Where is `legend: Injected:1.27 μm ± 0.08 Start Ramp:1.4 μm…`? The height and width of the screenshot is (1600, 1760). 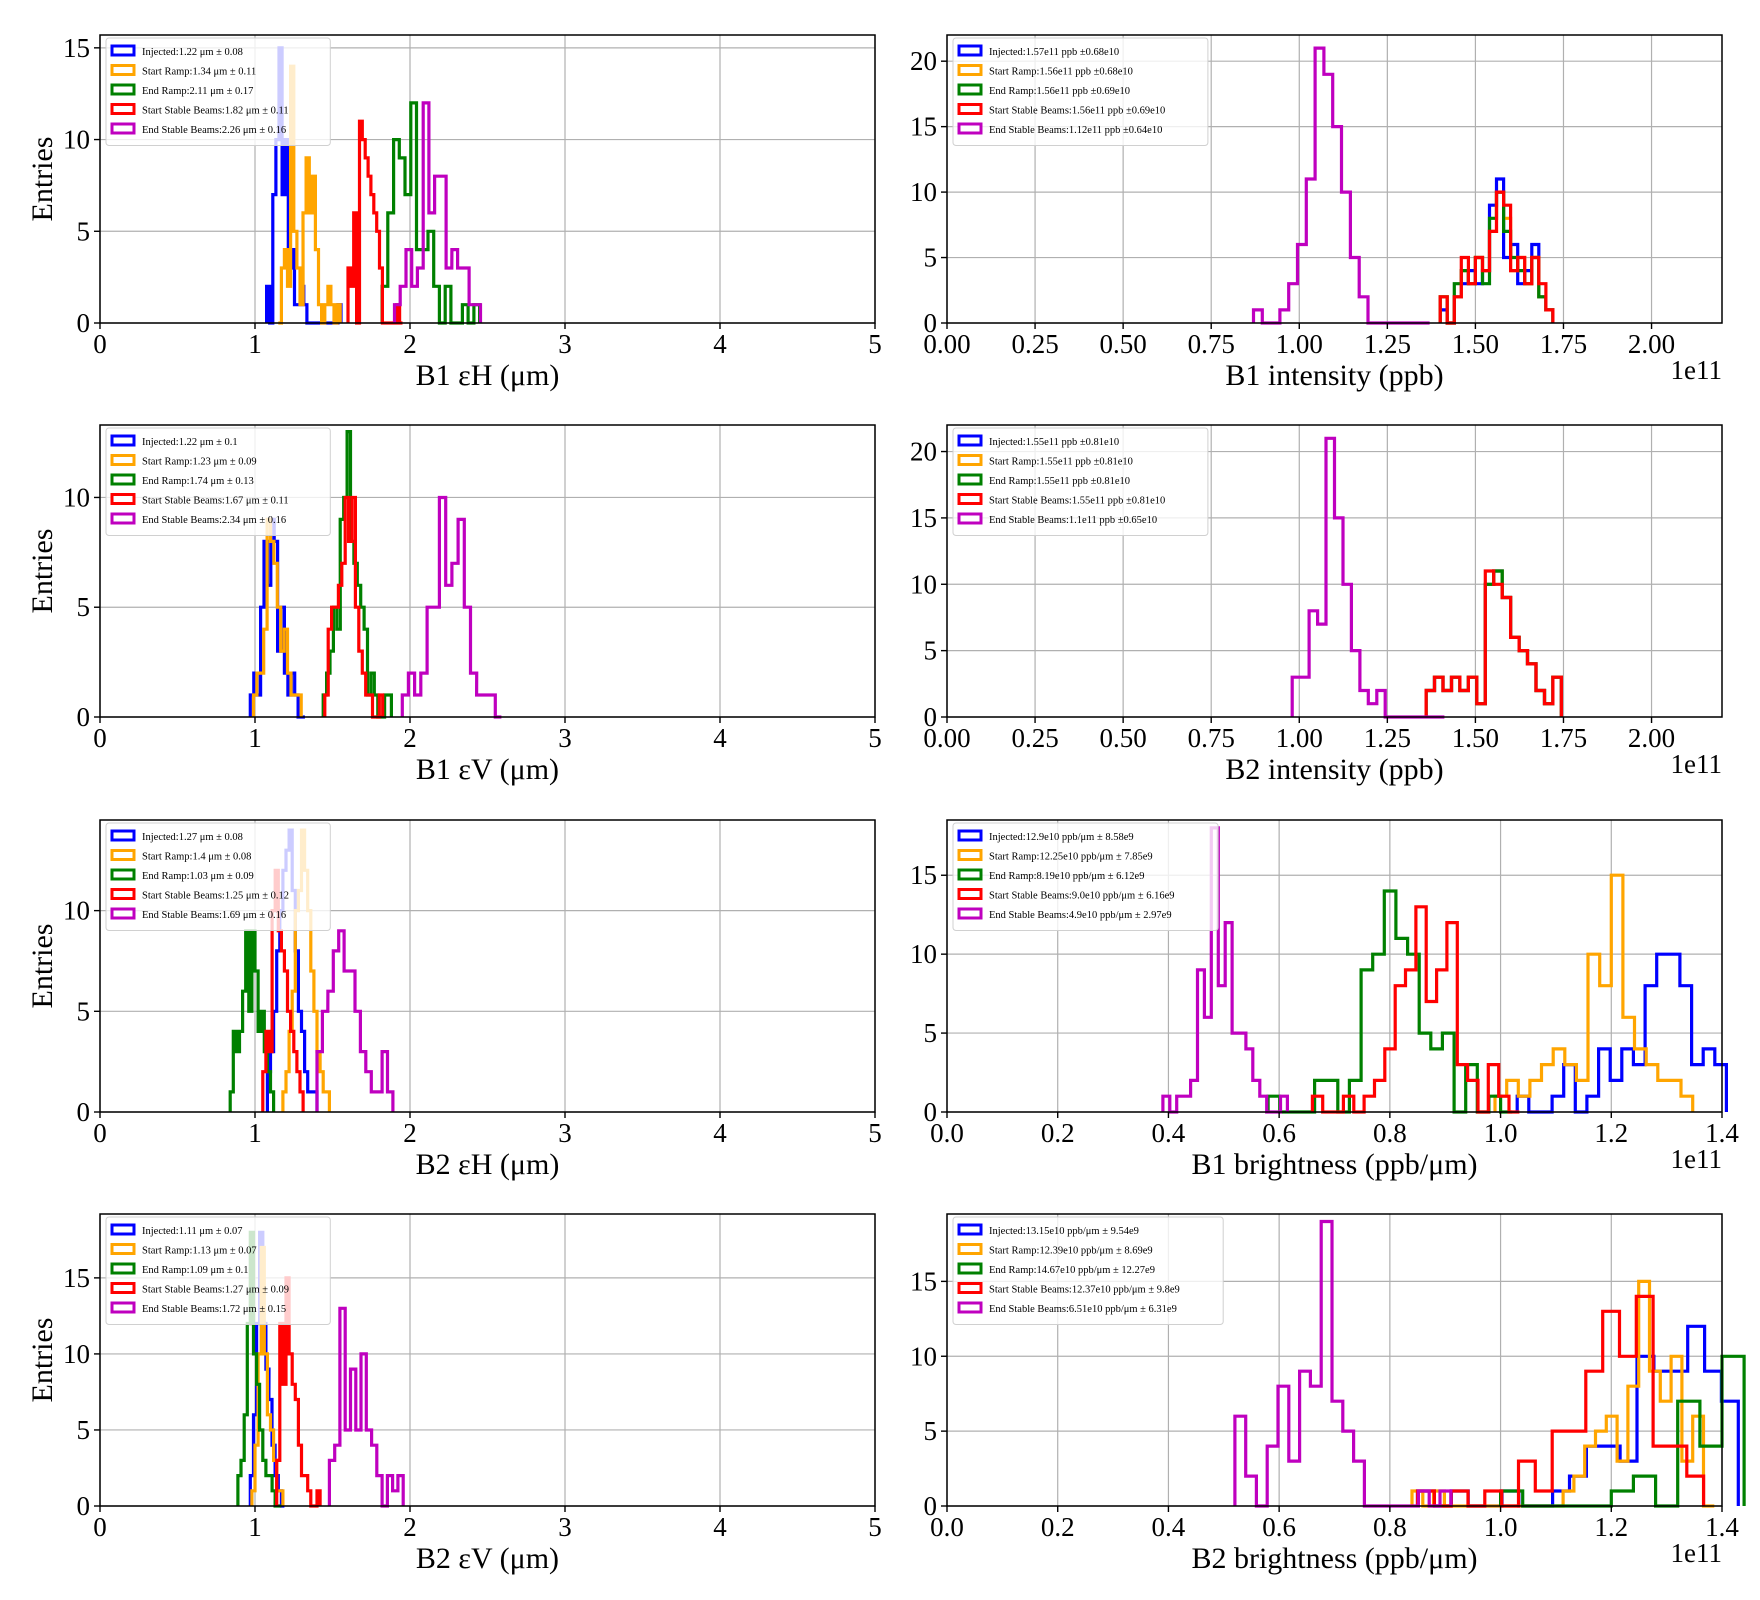 legend: Injected:1.27 μm ± 0.08 Start Ramp:1.4 μm… is located at coordinates (218, 876).